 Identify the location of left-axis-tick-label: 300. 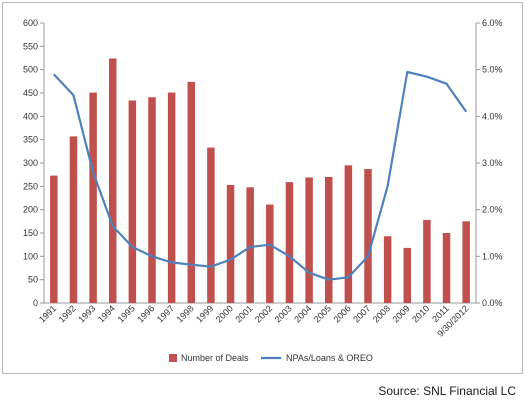
(30, 163).